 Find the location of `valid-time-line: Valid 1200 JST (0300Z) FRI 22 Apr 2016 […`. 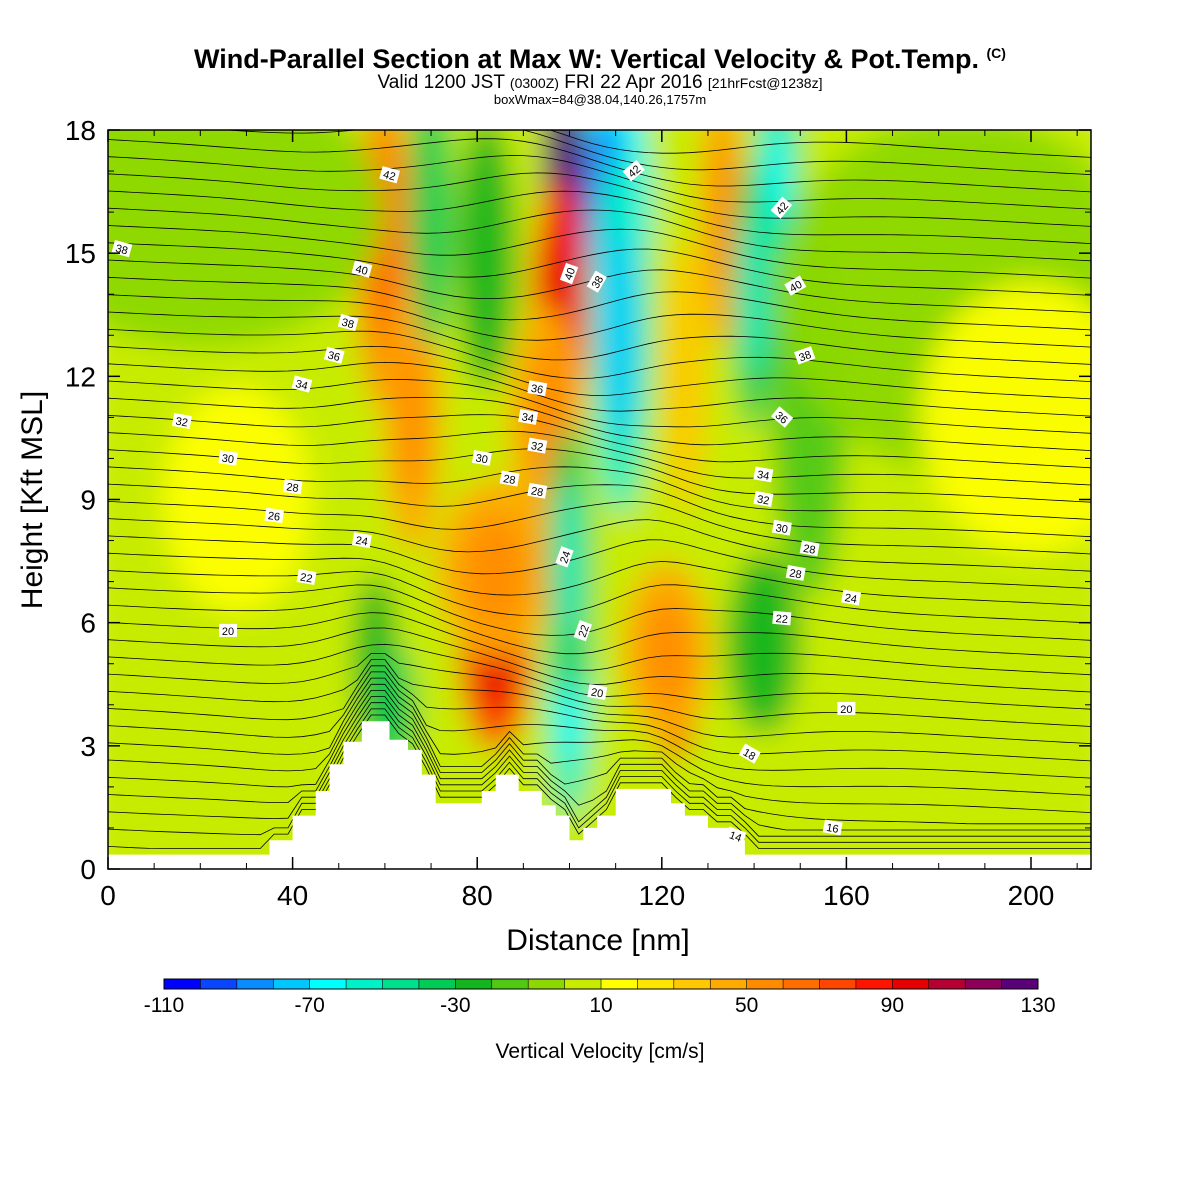

valid-time-line: Valid 1200 JST (0300Z) FRI 22 Apr 2016 [… is located at coordinates (600, 83).